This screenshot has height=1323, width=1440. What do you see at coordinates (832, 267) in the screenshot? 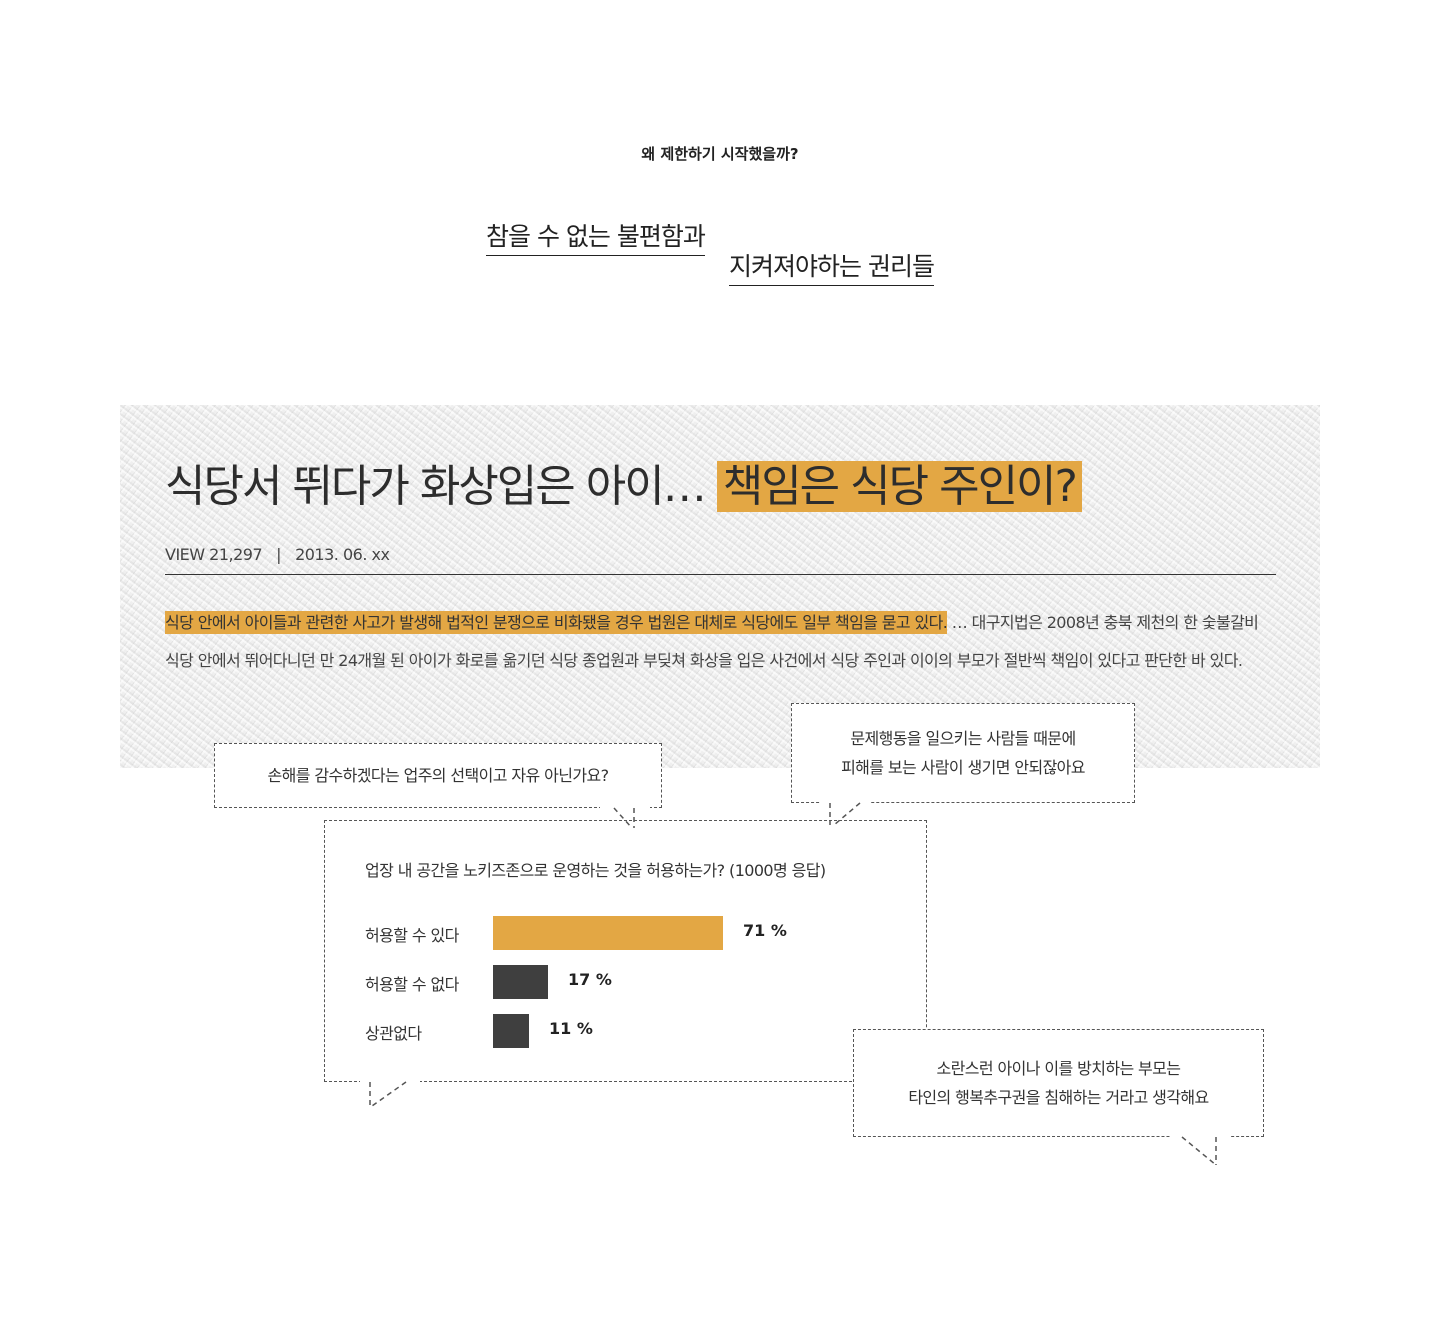
I see `section-headline-line2: 지켜져야하는 권리들` at bounding box center [832, 267].